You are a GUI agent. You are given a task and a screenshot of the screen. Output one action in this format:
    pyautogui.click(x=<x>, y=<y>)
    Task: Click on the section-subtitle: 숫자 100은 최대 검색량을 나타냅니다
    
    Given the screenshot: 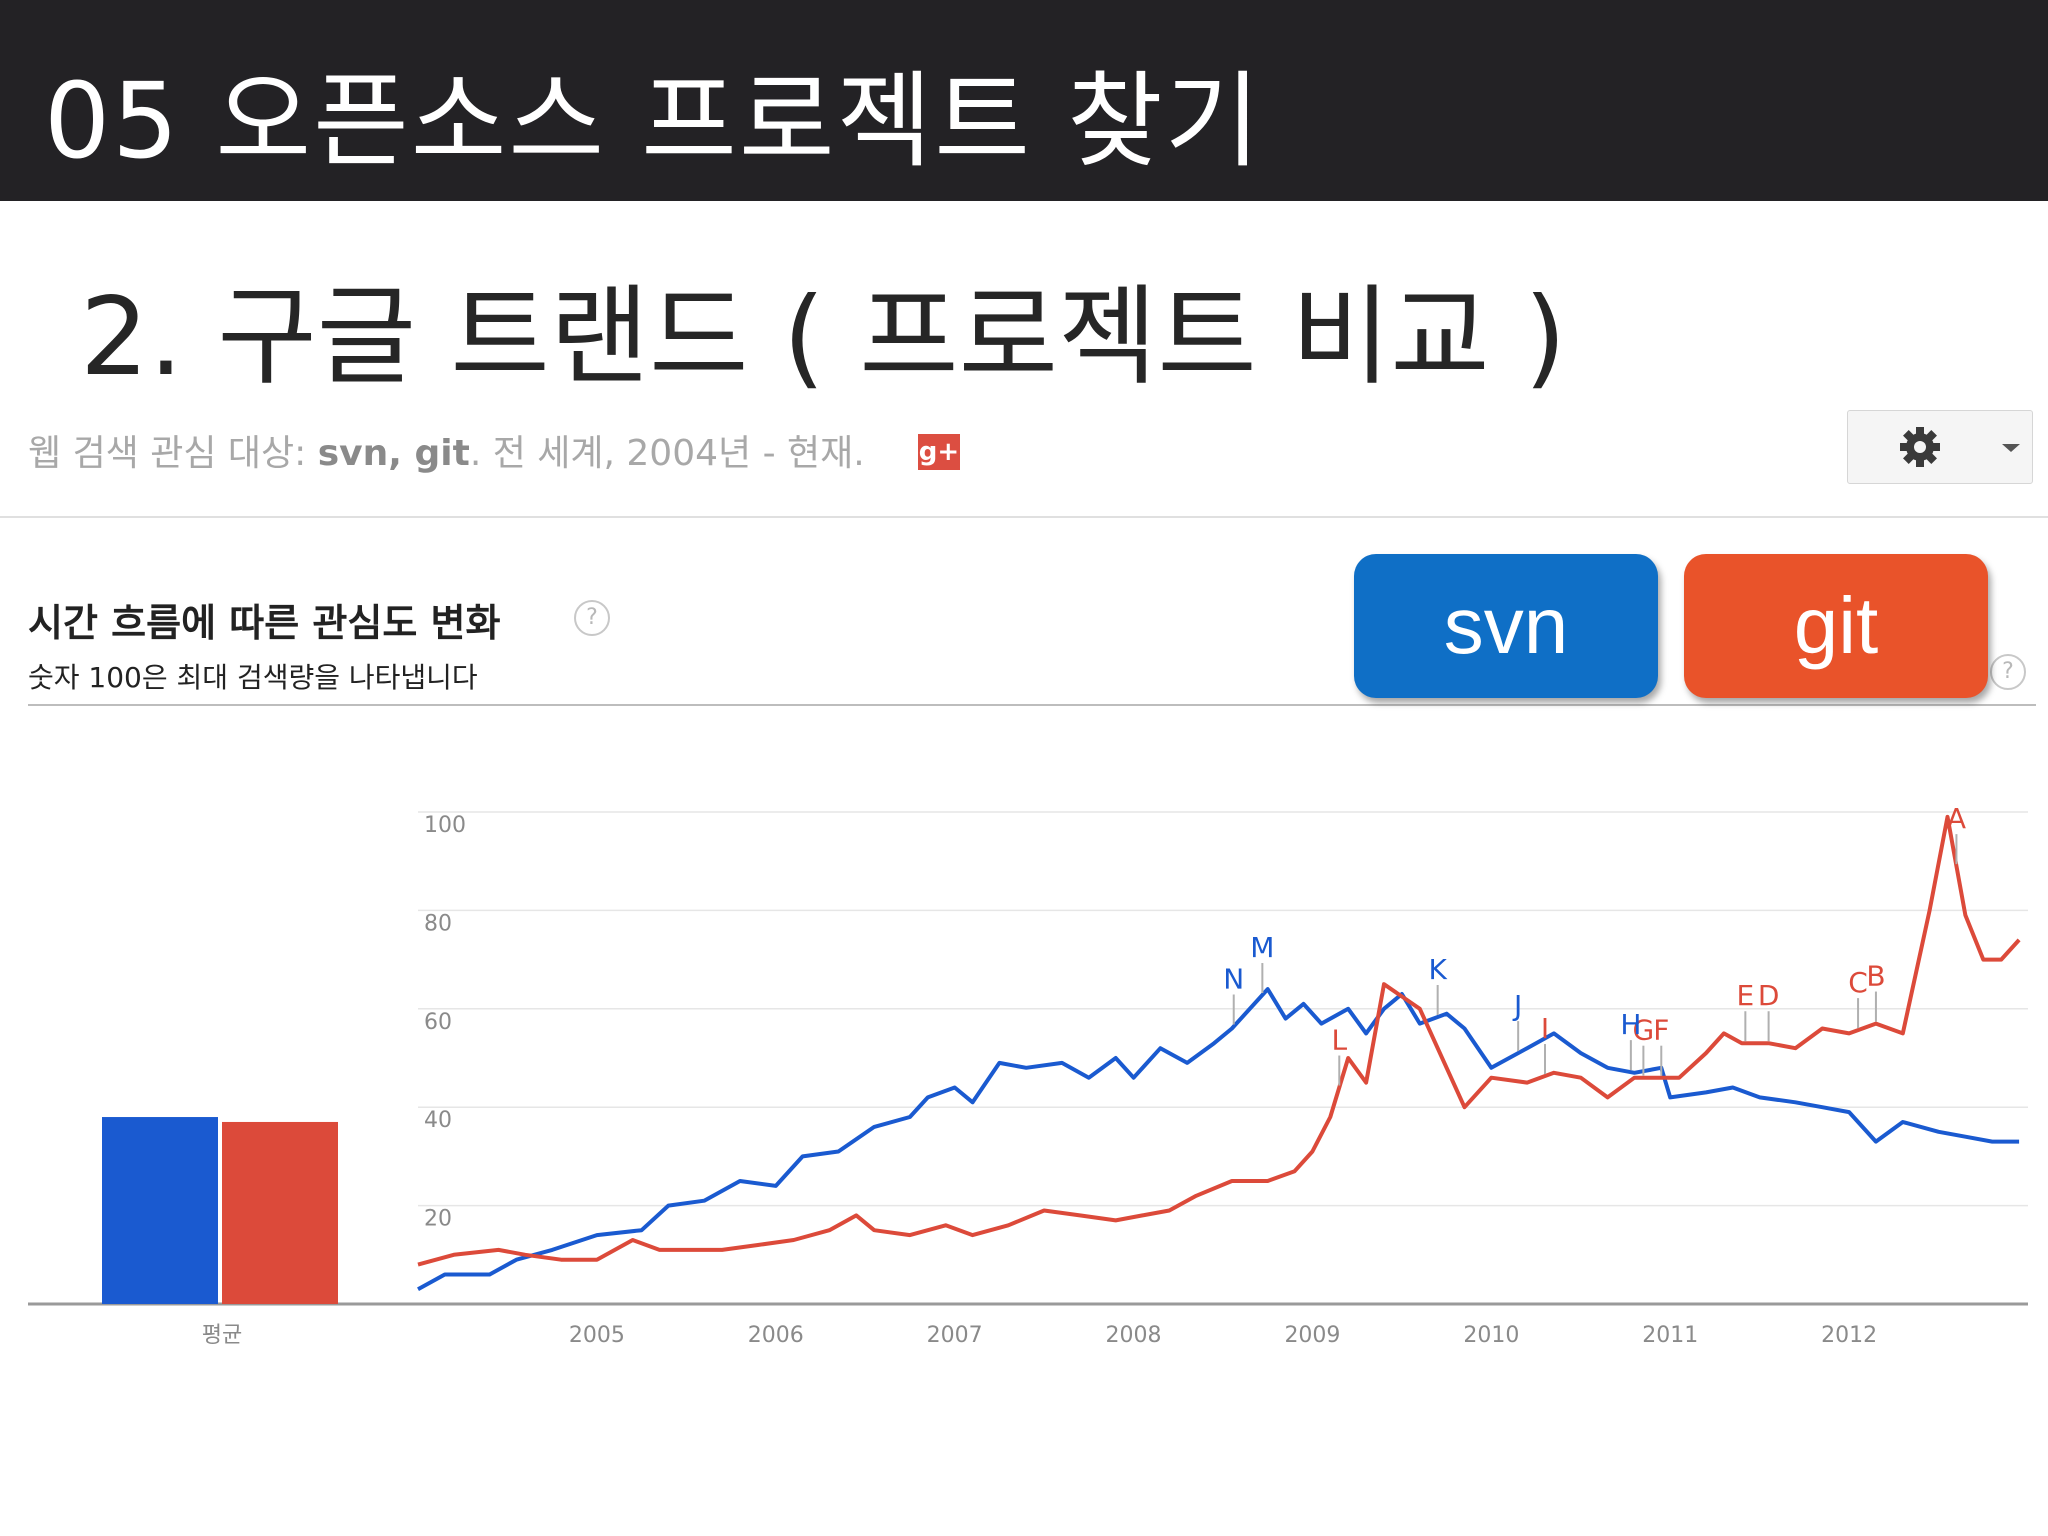 What is the action you would take?
    pyautogui.click(x=253, y=677)
    